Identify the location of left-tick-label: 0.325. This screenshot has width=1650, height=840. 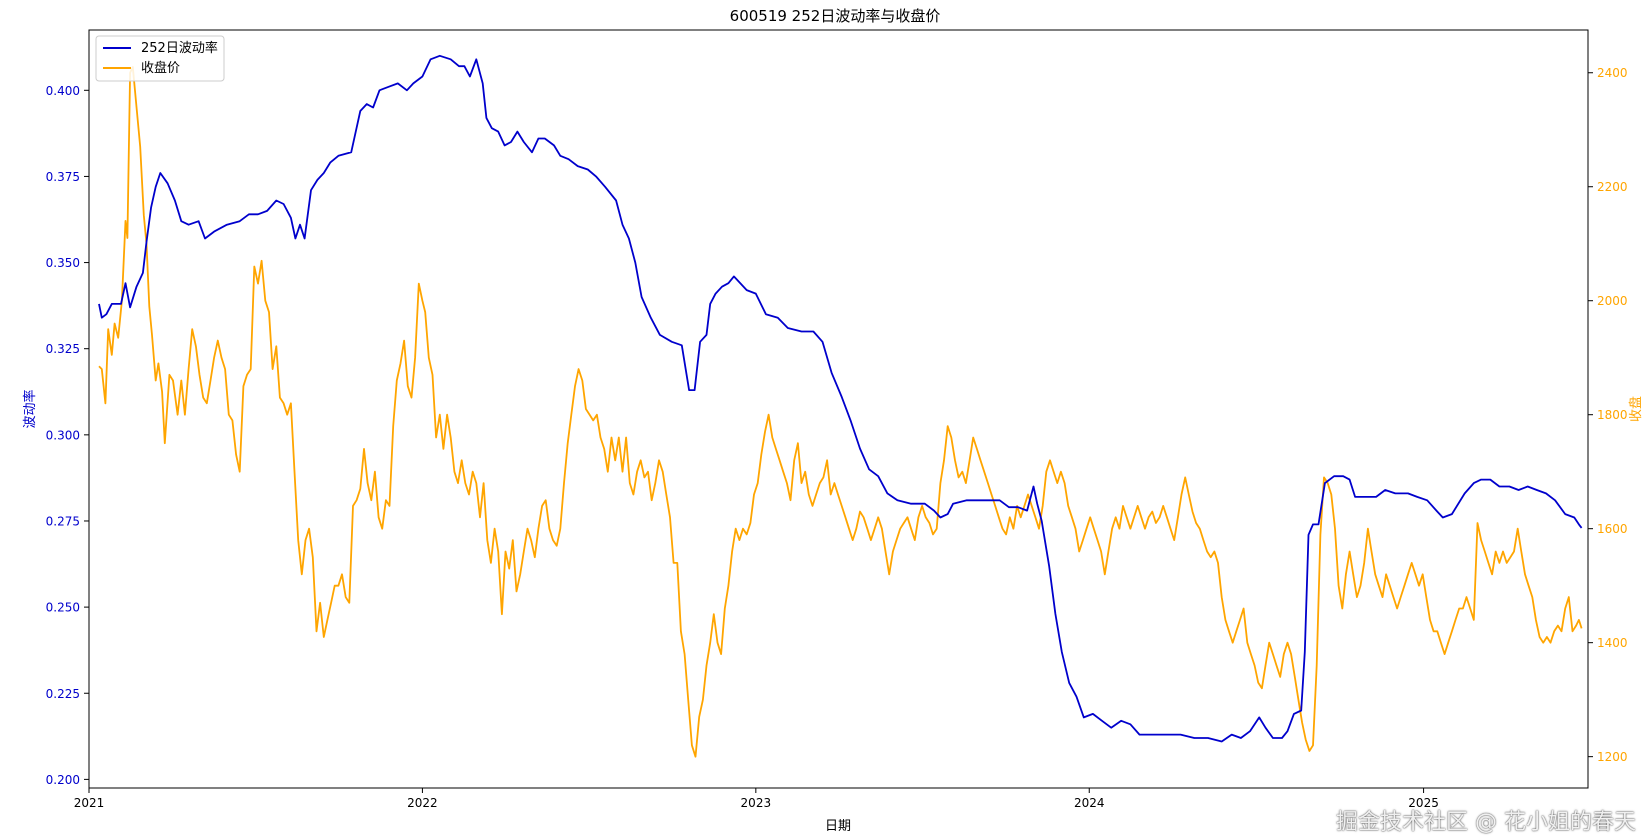
(63, 349).